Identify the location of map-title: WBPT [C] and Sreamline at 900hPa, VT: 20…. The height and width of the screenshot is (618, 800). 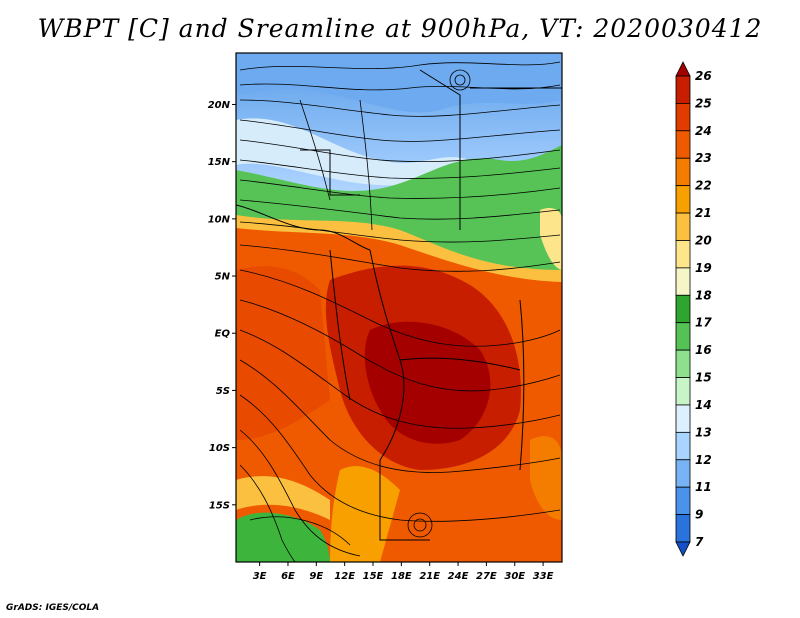
(400, 28).